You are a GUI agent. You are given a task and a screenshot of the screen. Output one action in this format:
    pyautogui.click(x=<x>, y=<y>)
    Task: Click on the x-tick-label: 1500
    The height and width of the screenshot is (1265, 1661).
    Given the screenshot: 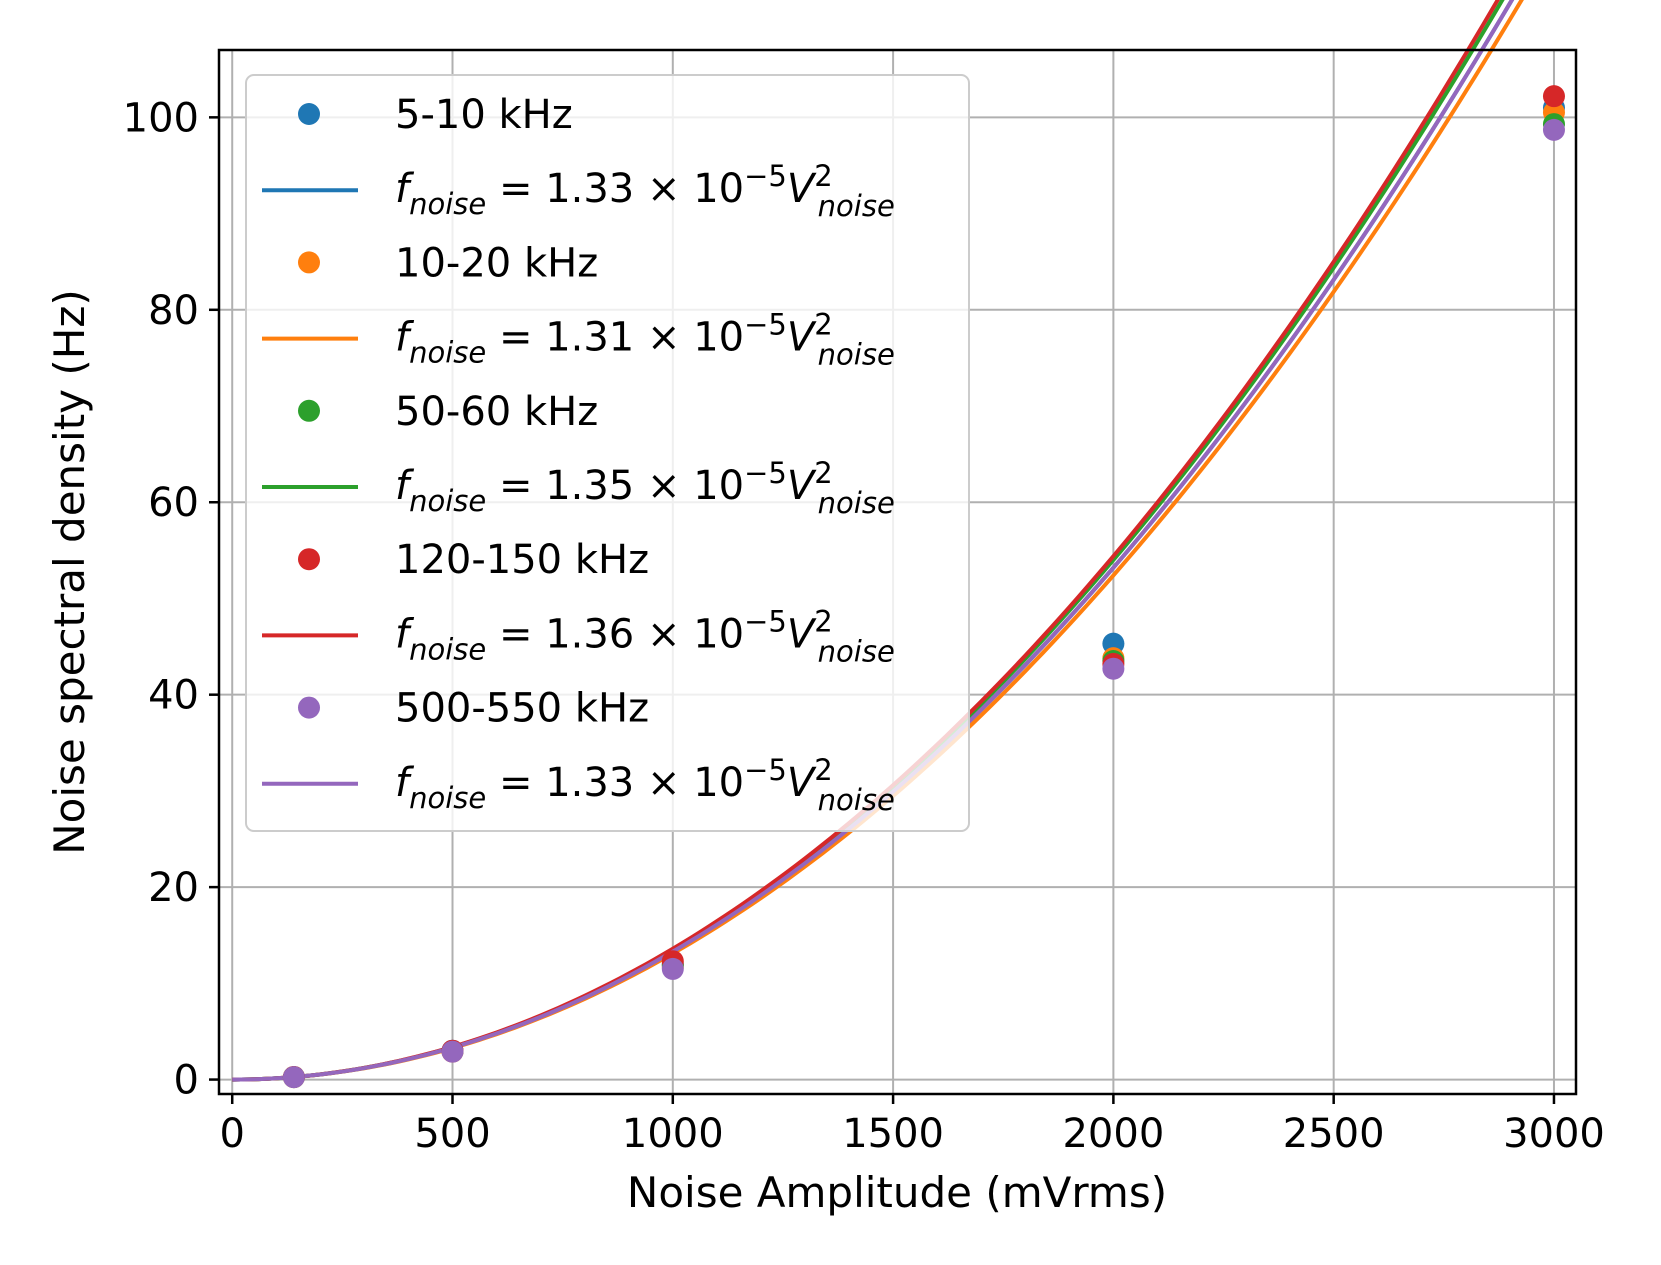 What is the action you would take?
    pyautogui.click(x=893, y=1134)
    